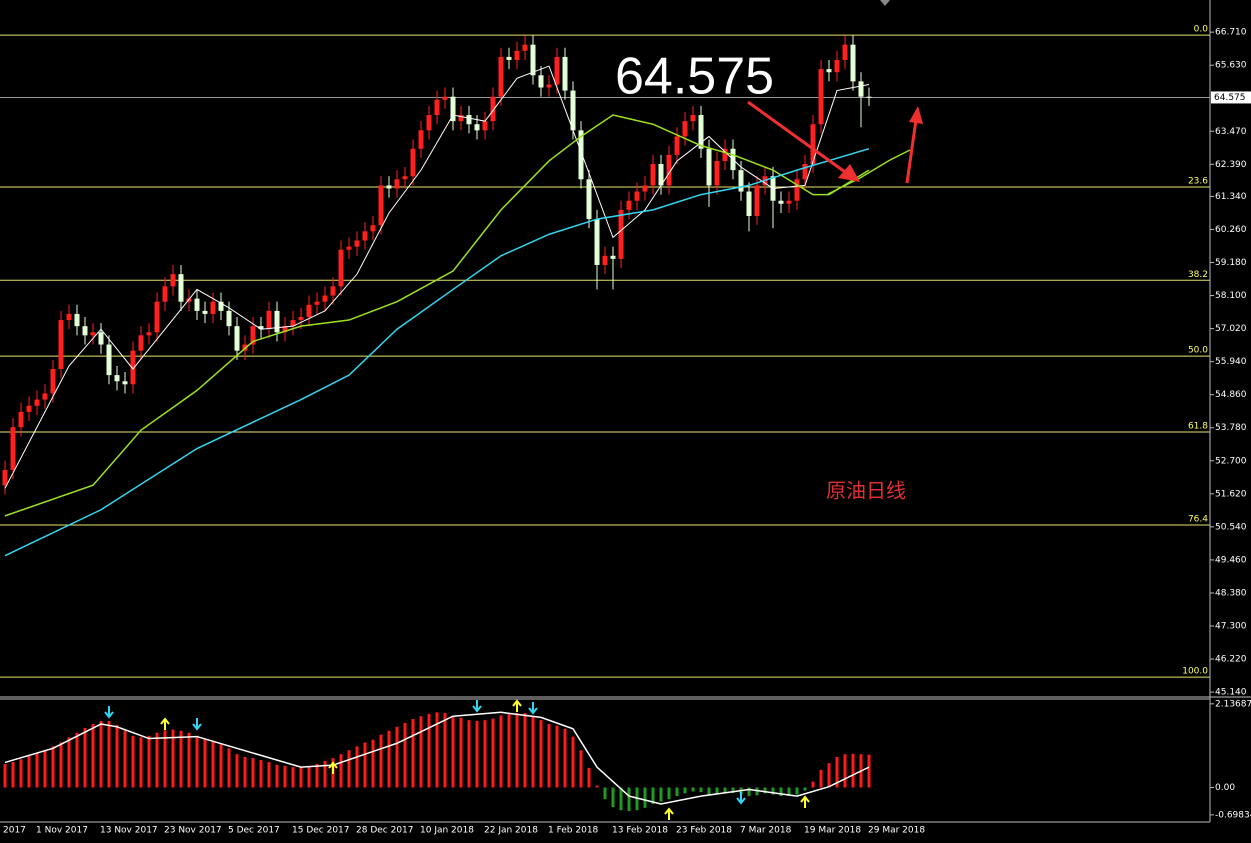 The width and height of the screenshot is (1251, 843). I want to click on y-tick-label: 55.940, so click(1231, 362).